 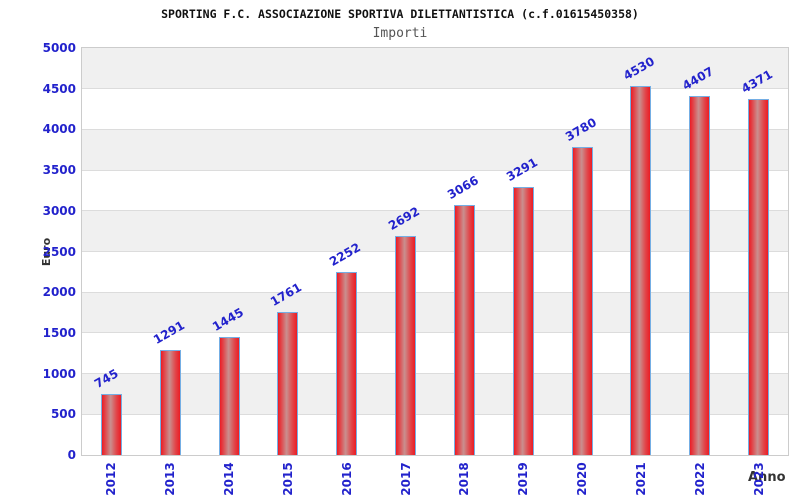 What do you see at coordinates (287, 479) in the screenshot?
I see `x-tick-label: 2015` at bounding box center [287, 479].